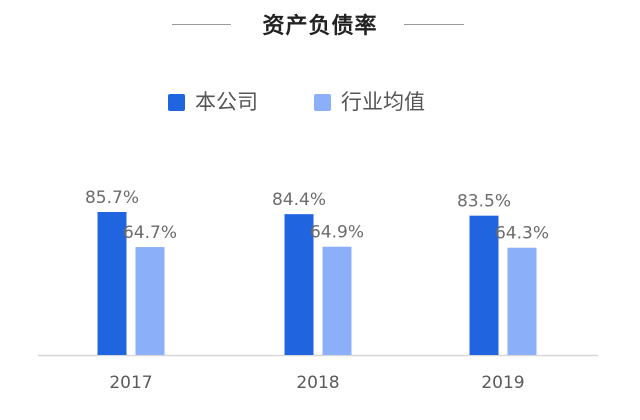 This screenshot has width=640, height=420. I want to click on x-tick-label-2018: 2018, so click(317, 383).